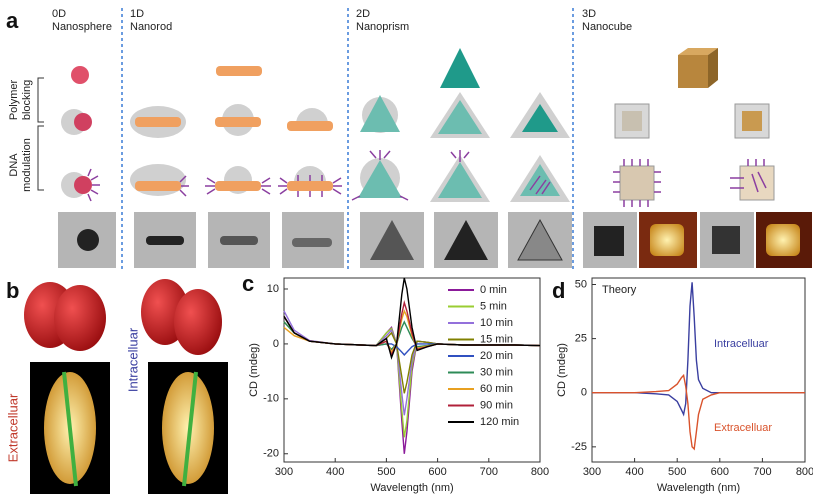 This screenshot has height=500, width=813. I want to click on legend-label: 5 min, so click(493, 306).